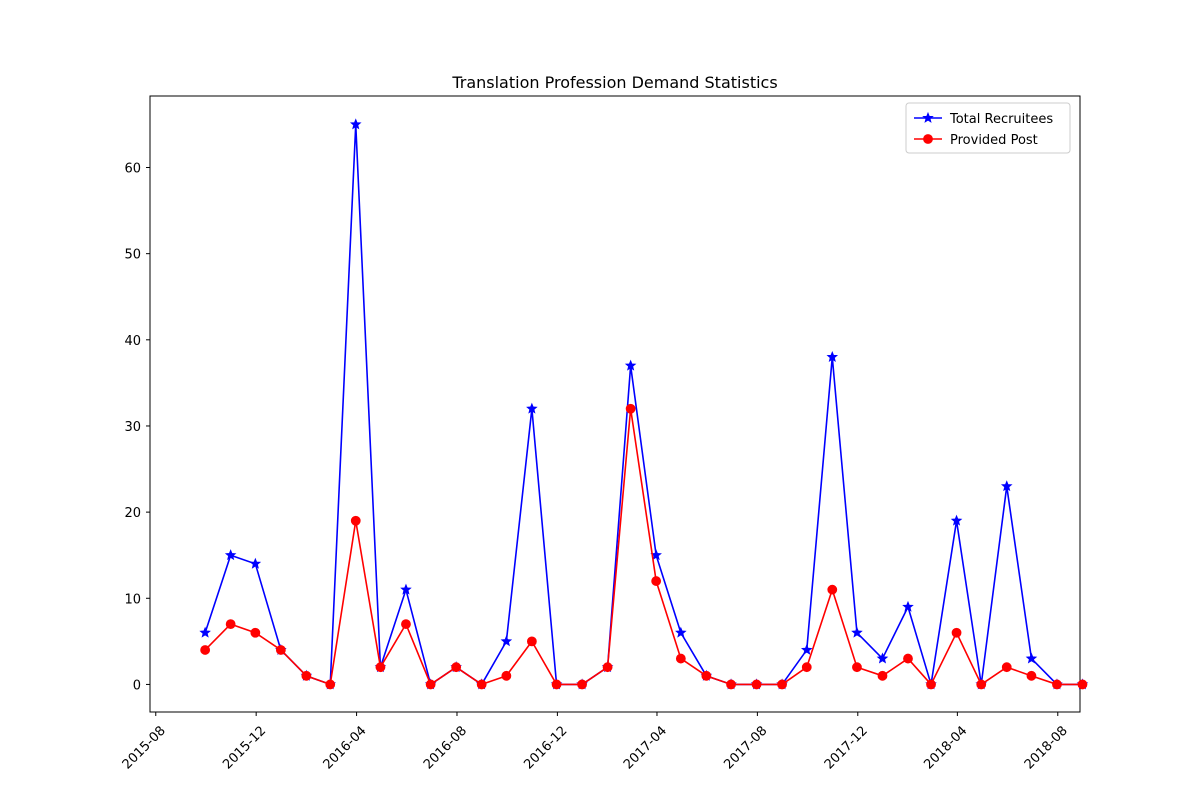  I want to click on x-tick-label: 2017-08, so click(745, 747).